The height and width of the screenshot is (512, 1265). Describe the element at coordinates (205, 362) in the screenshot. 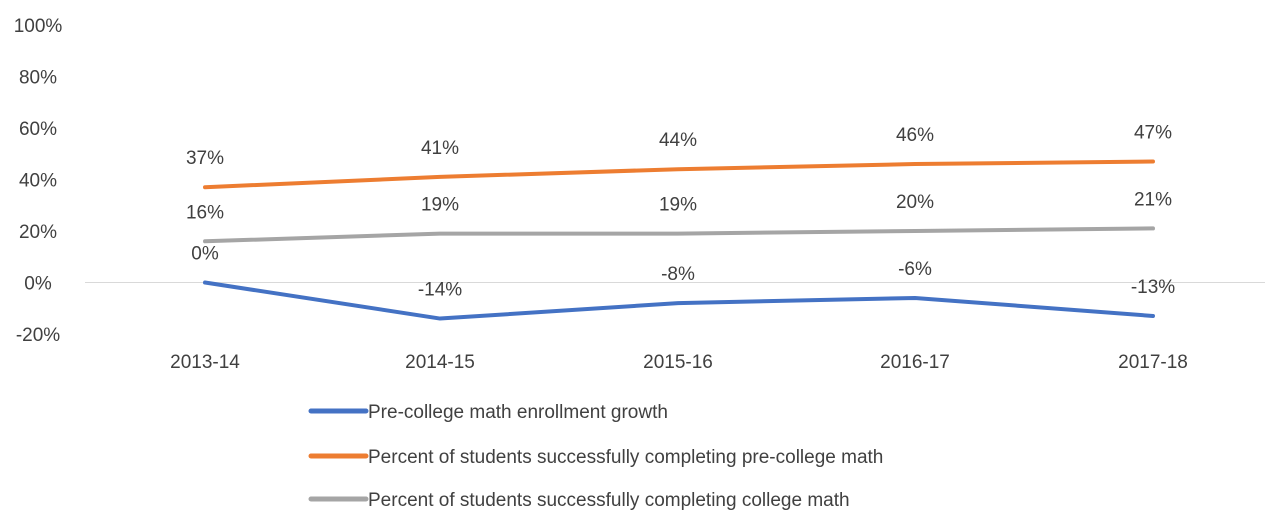

I see `x-tick-label: 2013-14` at that location.